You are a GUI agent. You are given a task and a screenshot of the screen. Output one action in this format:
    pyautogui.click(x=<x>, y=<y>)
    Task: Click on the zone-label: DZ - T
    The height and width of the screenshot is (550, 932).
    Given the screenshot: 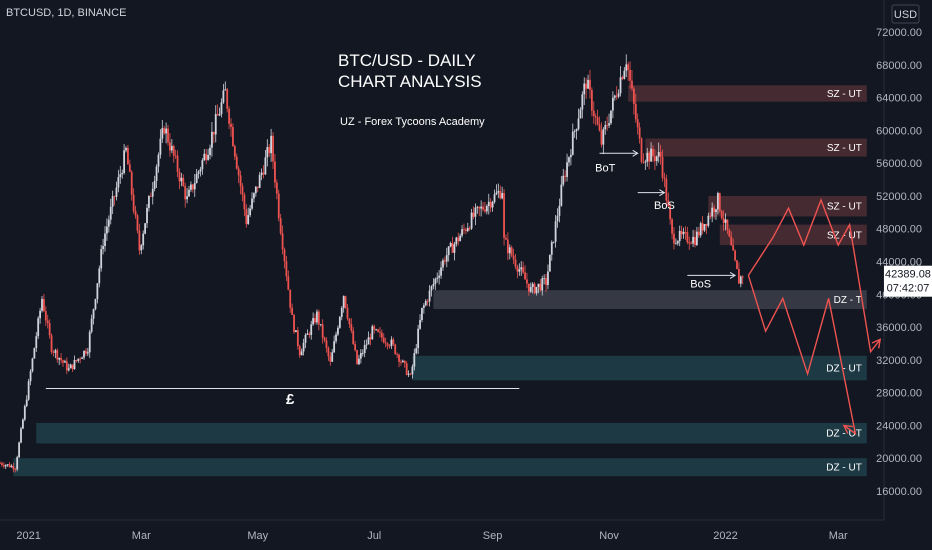 What is the action you would take?
    pyautogui.click(x=848, y=300)
    